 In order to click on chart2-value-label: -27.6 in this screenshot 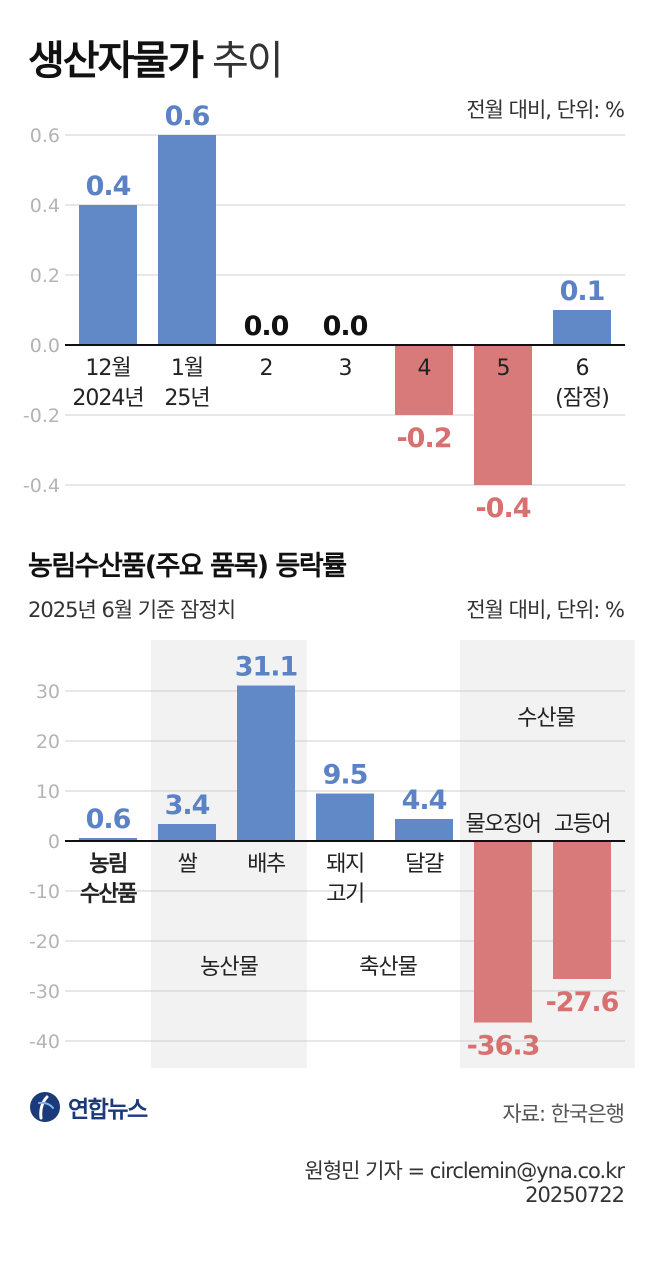, I will do `click(582, 1002)`.